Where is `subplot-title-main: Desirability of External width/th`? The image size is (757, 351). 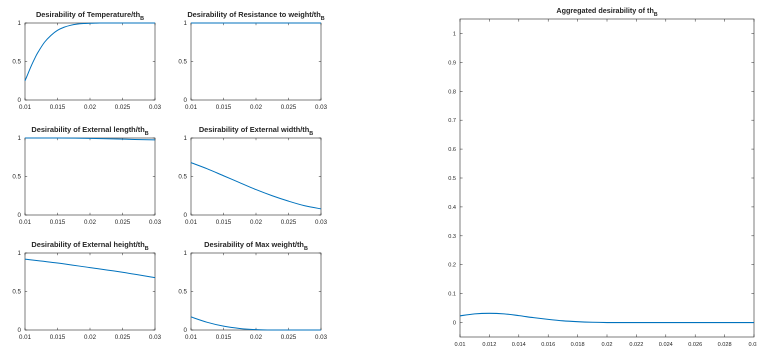 subplot-title-main: Desirability of External width/th is located at coordinates (254, 129).